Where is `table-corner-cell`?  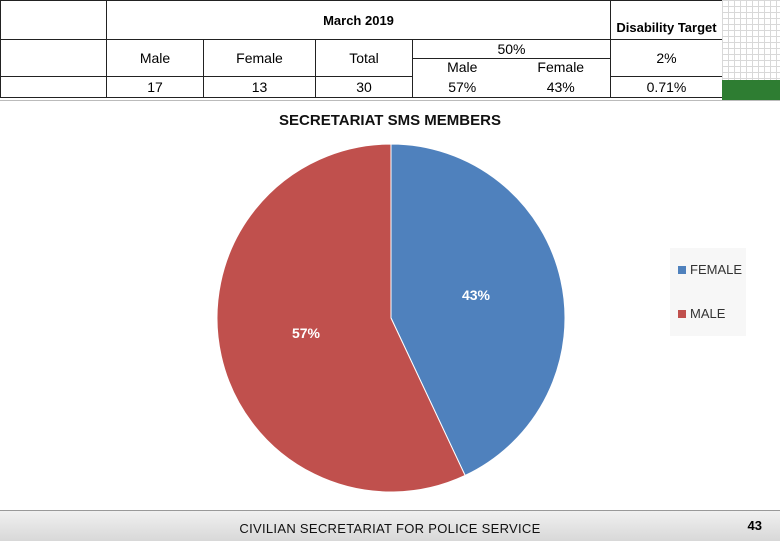 table-corner-cell is located at coordinates (53, 20).